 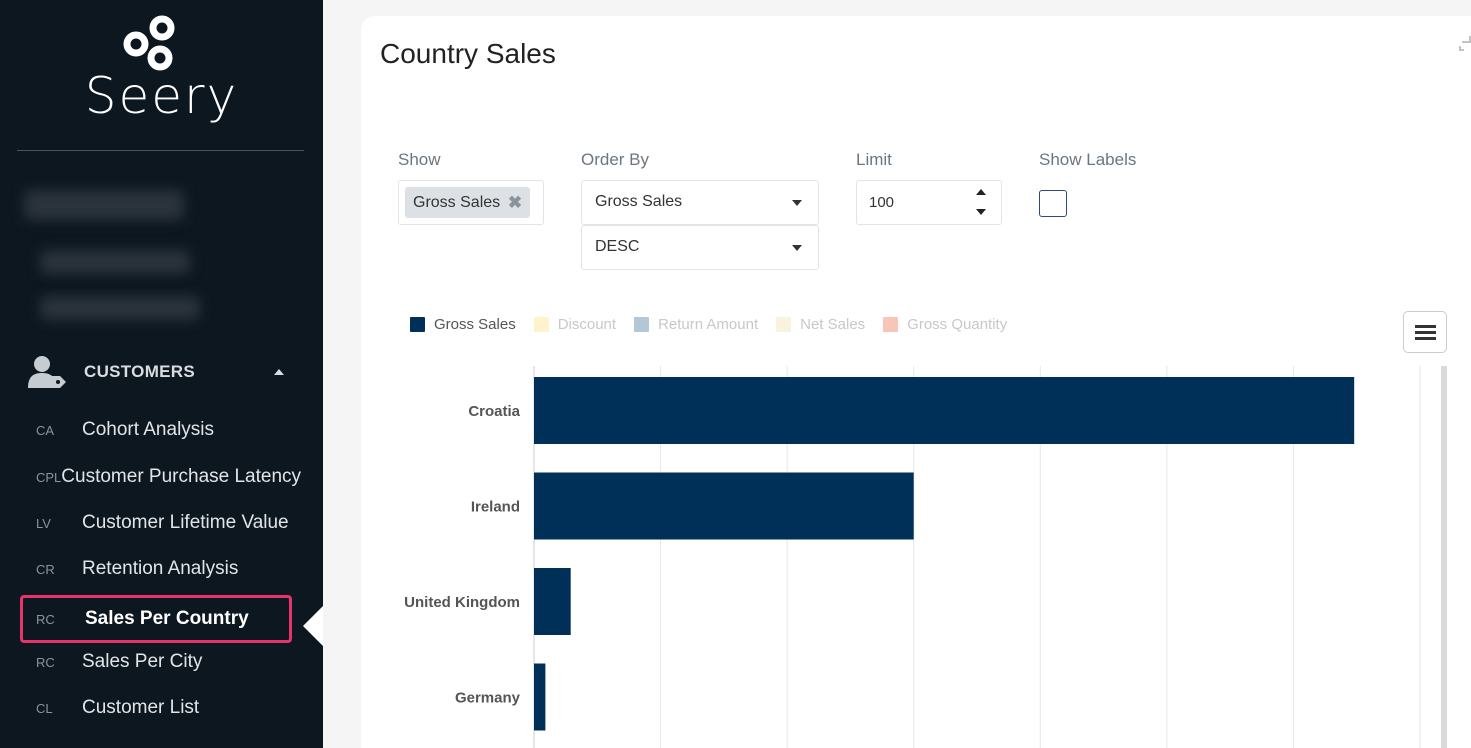 What do you see at coordinates (957, 324) in the screenshot?
I see `legend-label: Gross Quantity` at bounding box center [957, 324].